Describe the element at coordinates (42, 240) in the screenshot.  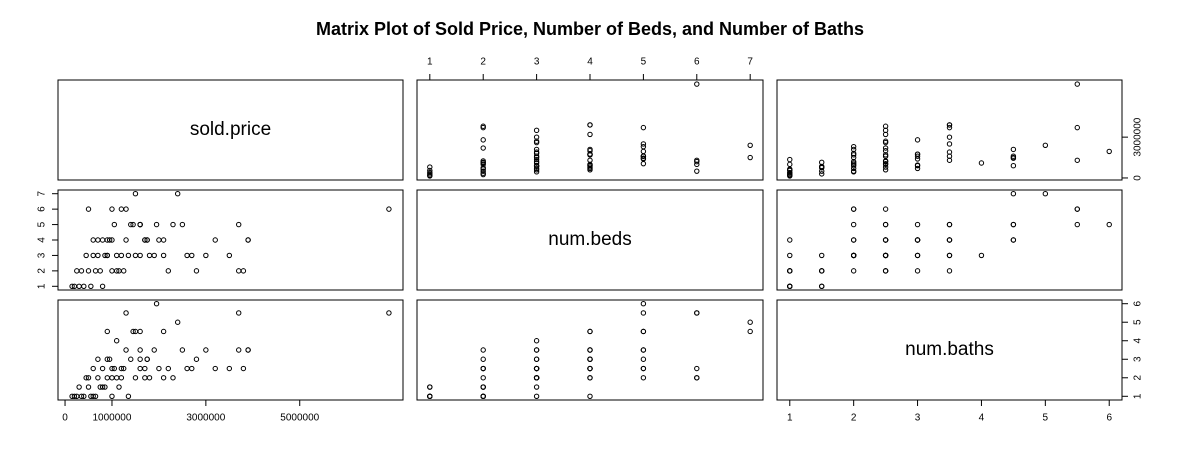
I see `y-tick-label: 4` at that location.